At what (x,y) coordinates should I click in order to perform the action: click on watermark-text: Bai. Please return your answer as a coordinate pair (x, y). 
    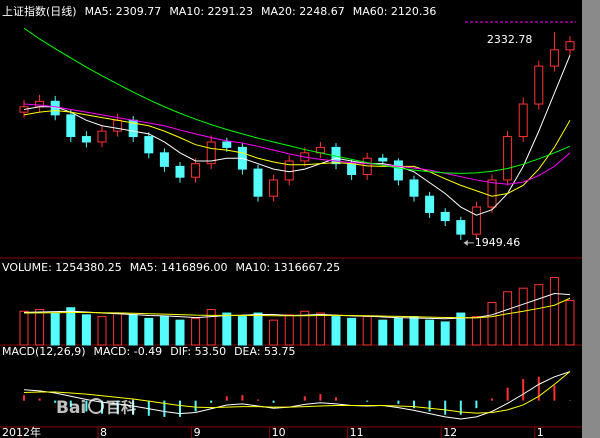
    Looking at the image, I should click on (71, 408).